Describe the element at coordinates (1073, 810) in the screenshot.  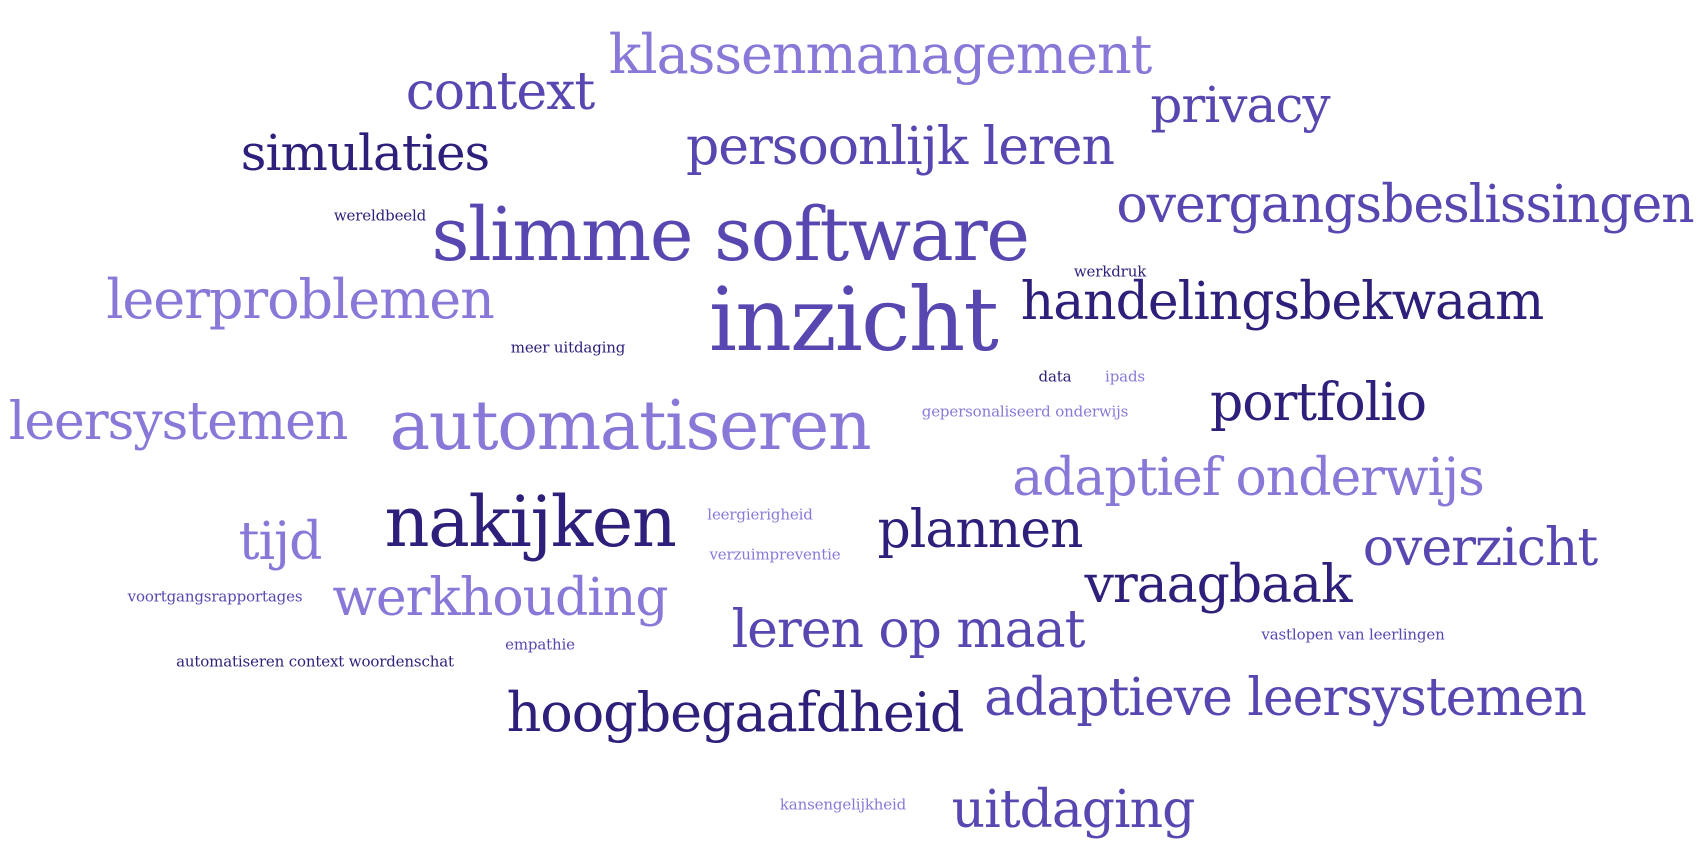
I see `word-uitdaging: uitdaging` at that location.